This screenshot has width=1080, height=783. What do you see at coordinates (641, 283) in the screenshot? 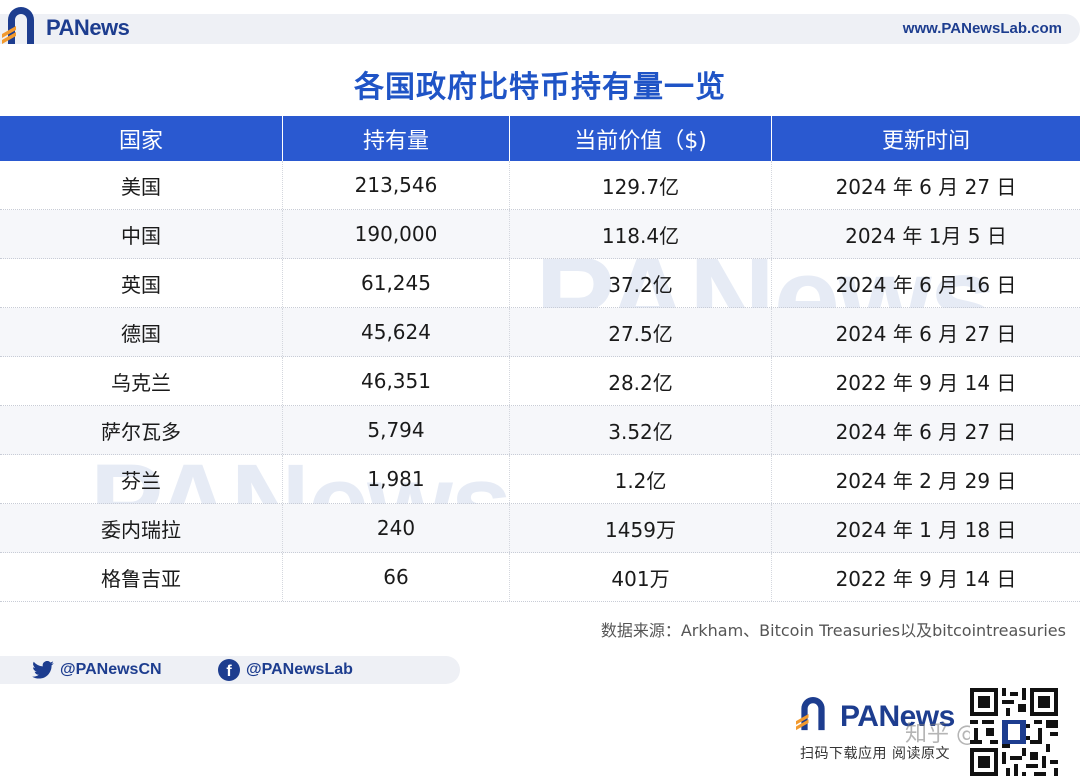
I see `value-cell: 37.2亿` at bounding box center [641, 283].